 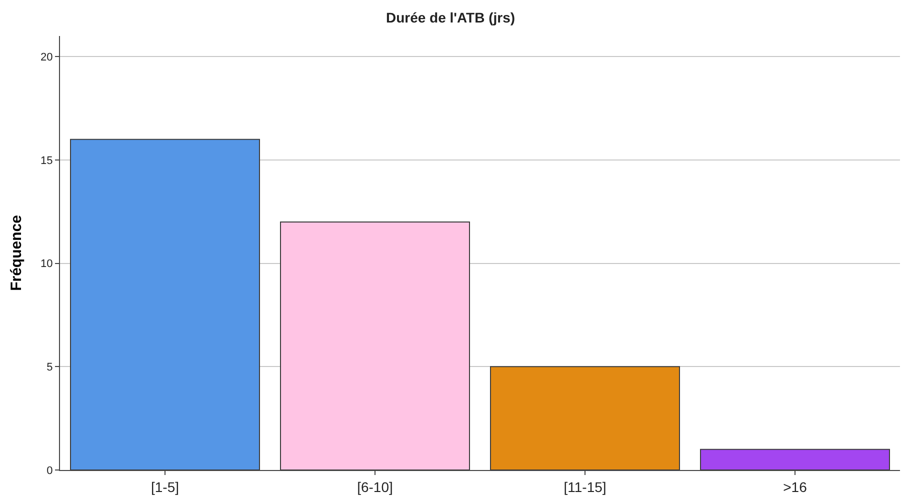 What do you see at coordinates (16, 253) in the screenshot?
I see `y-axis-title: Fréquence` at bounding box center [16, 253].